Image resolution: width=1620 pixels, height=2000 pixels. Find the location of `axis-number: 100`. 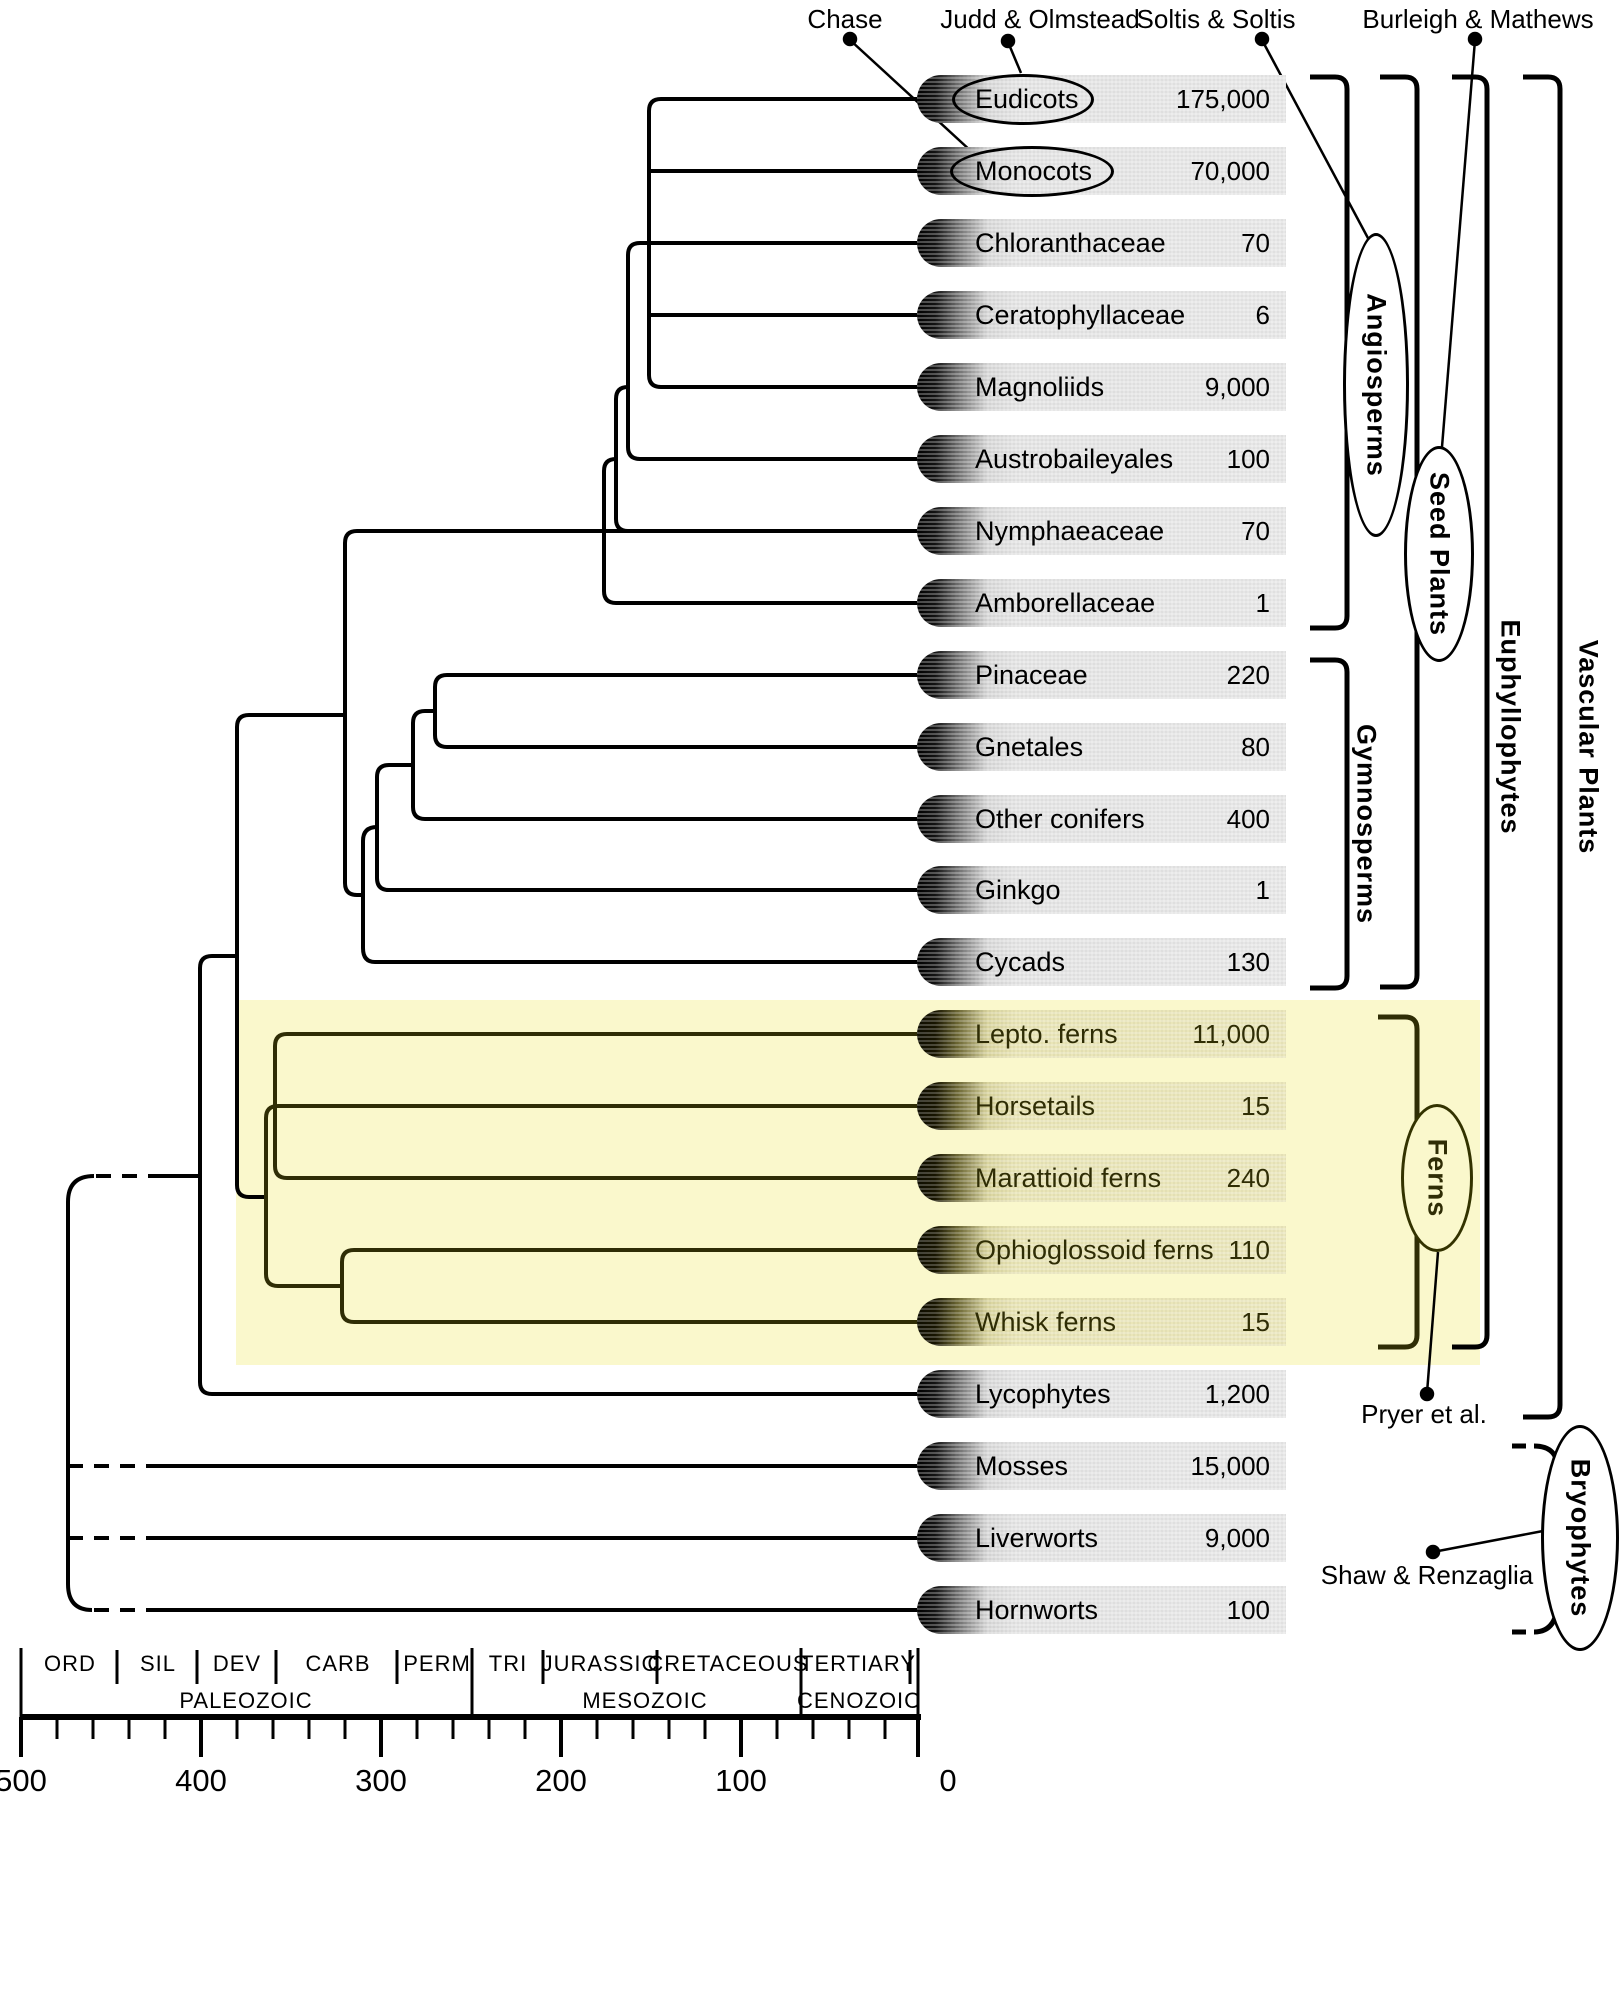

axis-number: 100 is located at coordinates (741, 1780).